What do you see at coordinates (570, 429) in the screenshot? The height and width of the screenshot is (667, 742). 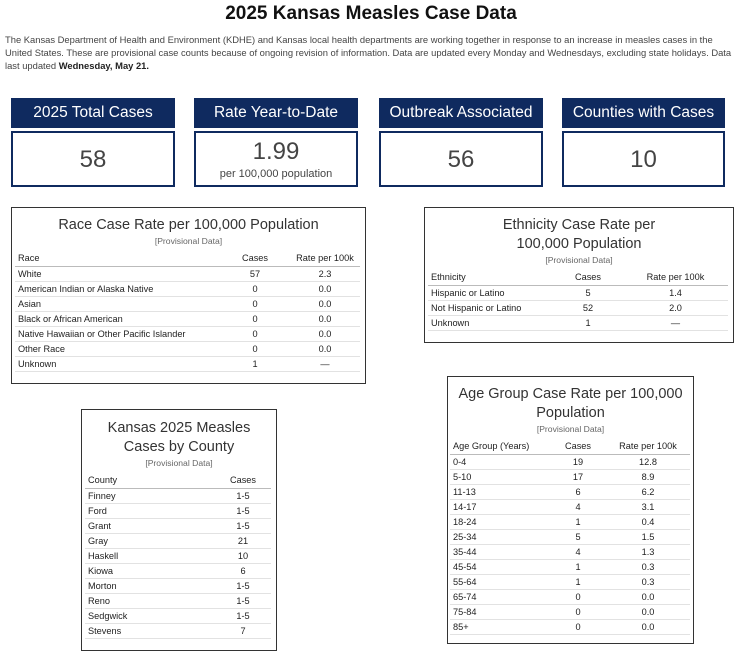 I see `age-panel-subtitle: [Provisional Data]` at bounding box center [570, 429].